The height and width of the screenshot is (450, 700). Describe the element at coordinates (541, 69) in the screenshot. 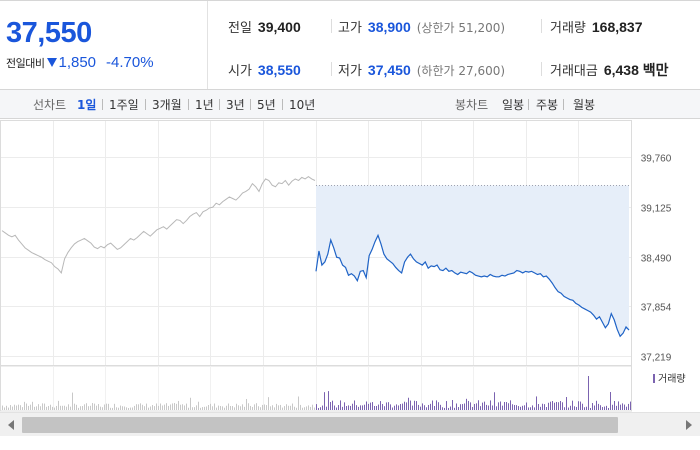

I see `divider` at that location.